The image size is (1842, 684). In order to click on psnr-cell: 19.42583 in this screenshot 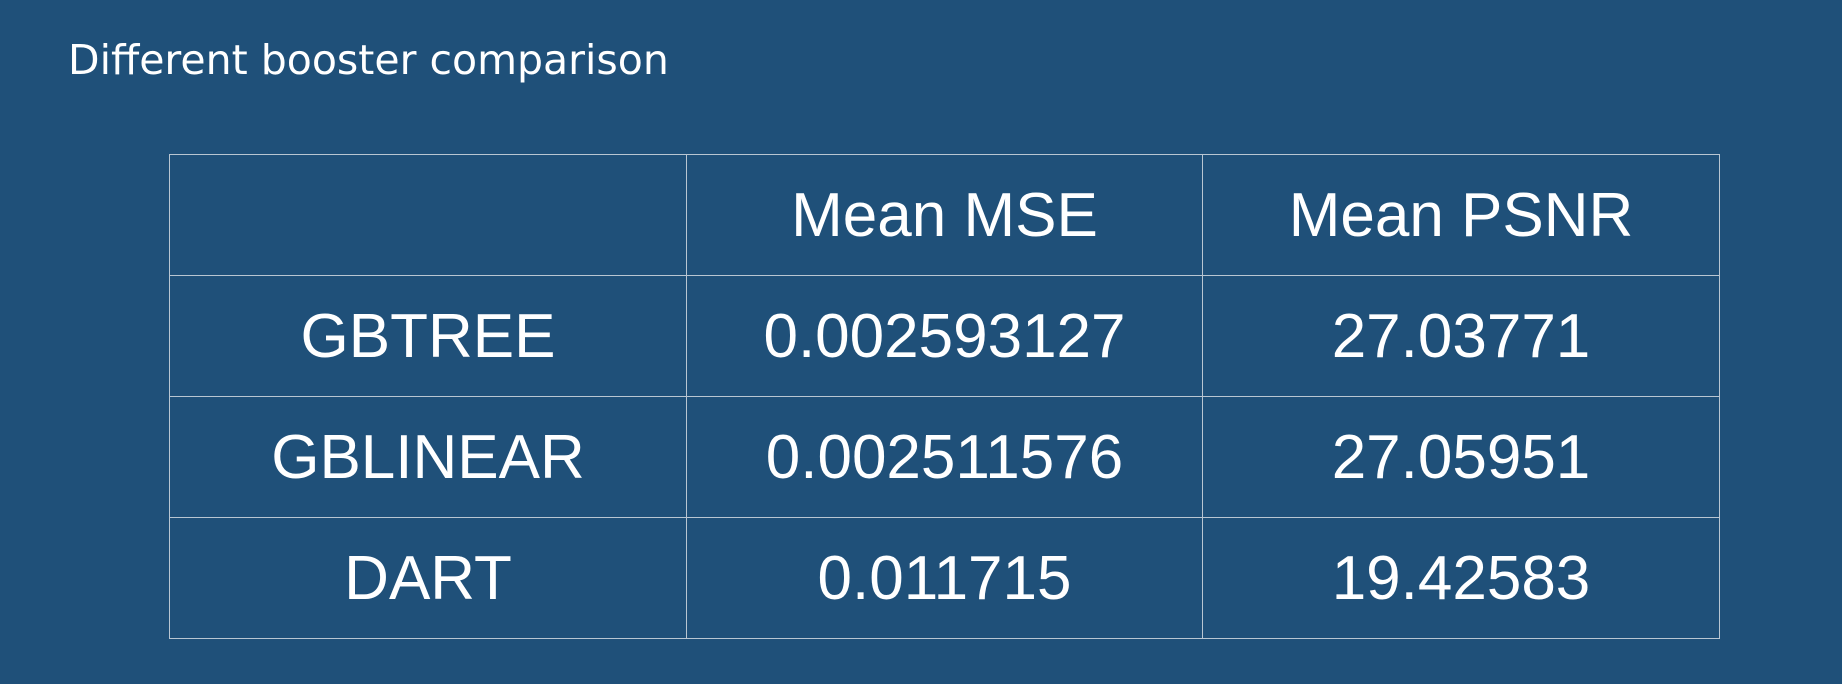, I will do `click(1461, 578)`.